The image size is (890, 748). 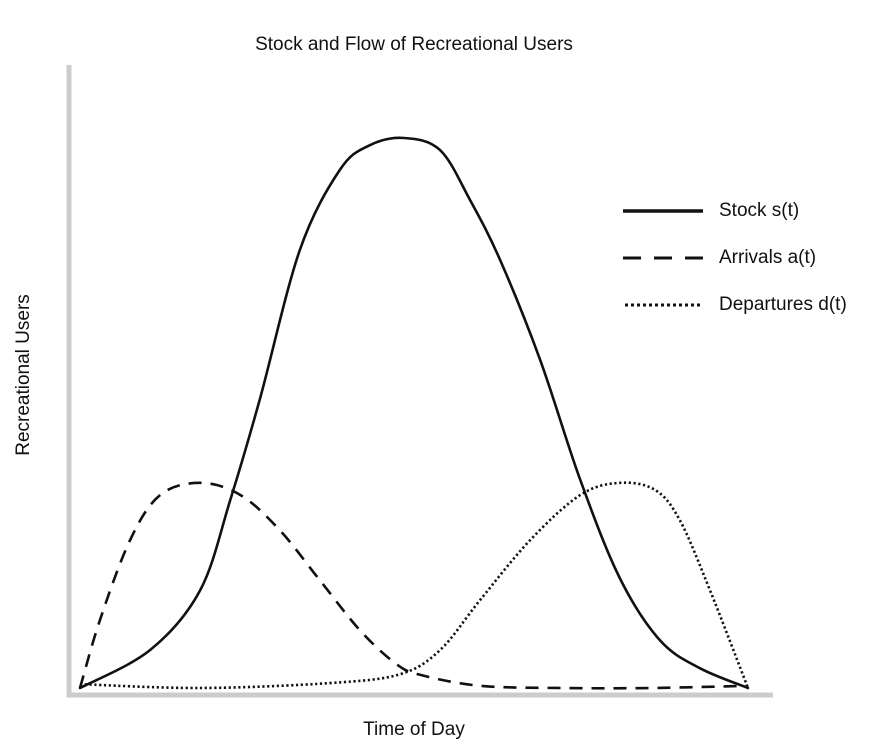 I want to click on legend-label-stock: Stock s(t), so click(x=759, y=210).